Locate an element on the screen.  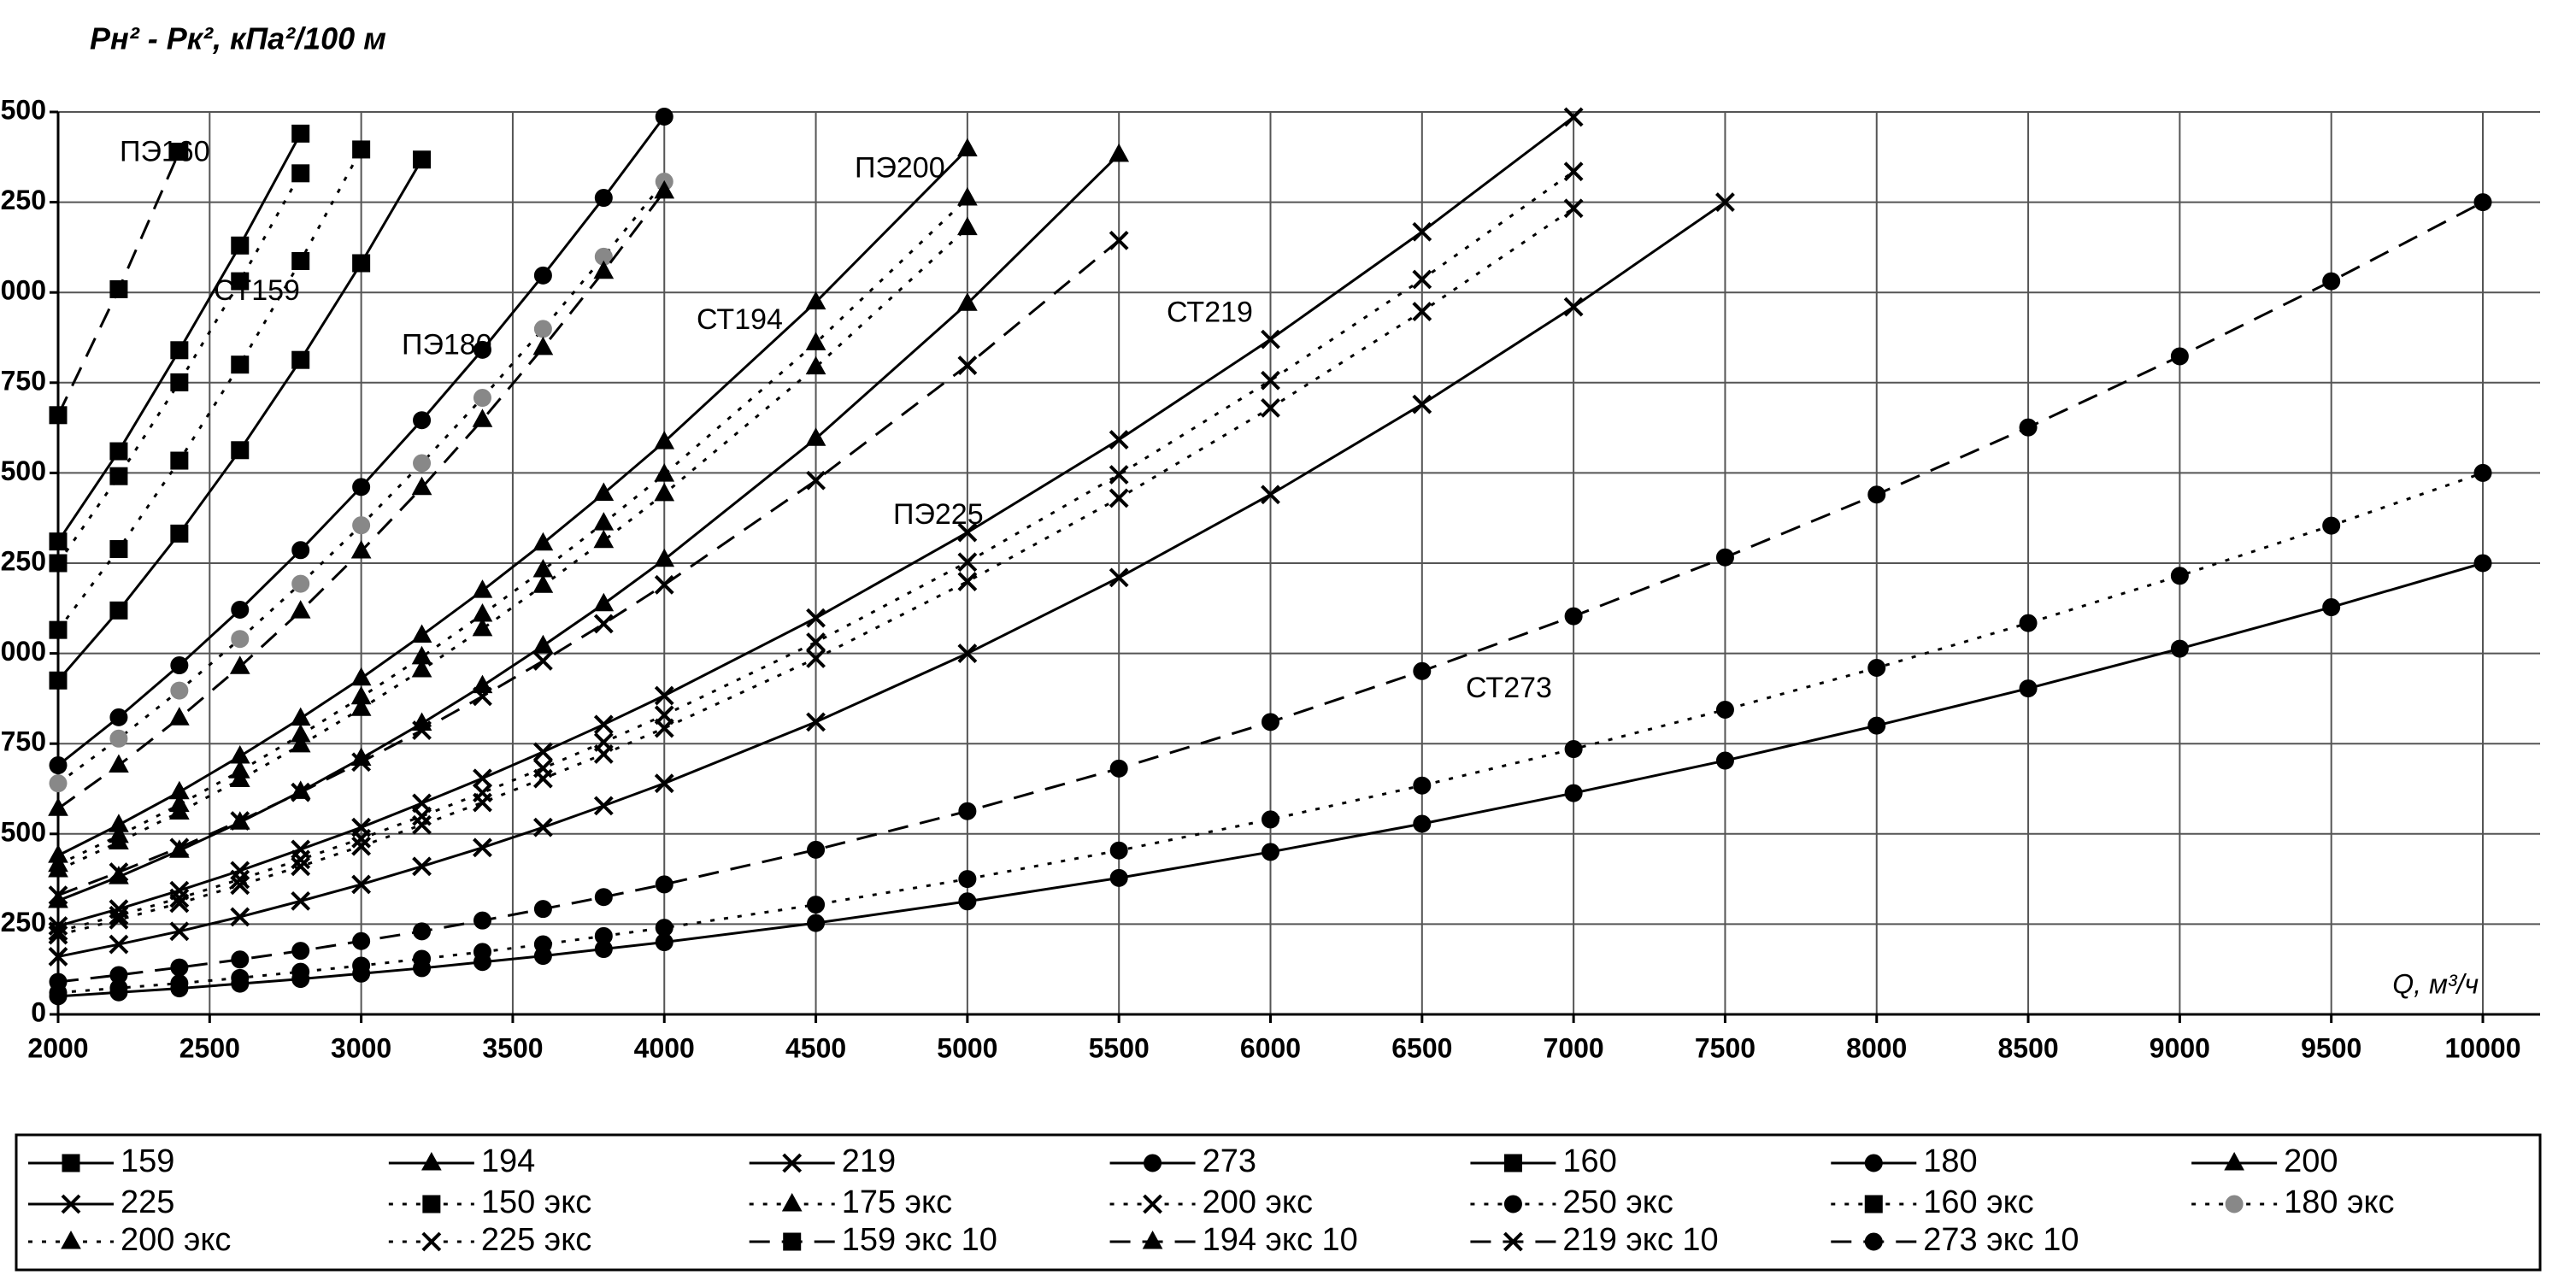
legend-label: 150 экс is located at coordinates (536, 1202).